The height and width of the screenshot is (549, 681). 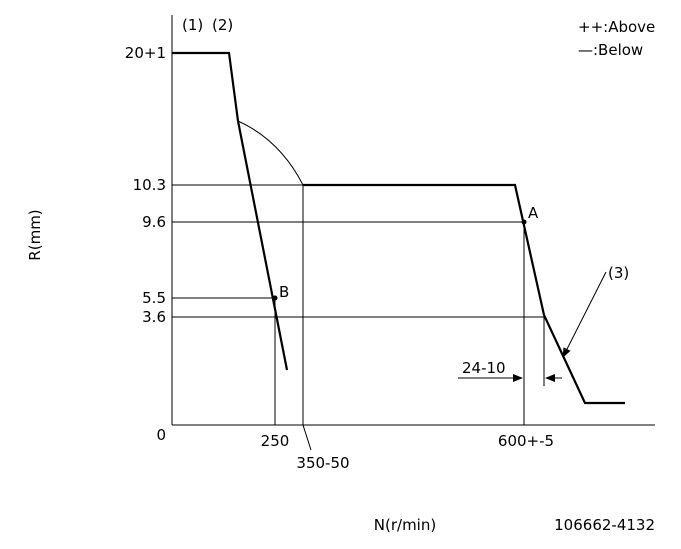 I want to click on x-tick-label: 350-50, so click(x=322, y=463).